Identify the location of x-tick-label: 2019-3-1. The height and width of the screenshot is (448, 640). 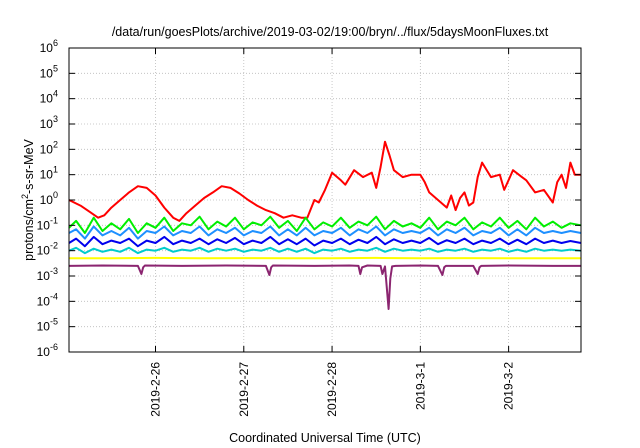
(420, 386).